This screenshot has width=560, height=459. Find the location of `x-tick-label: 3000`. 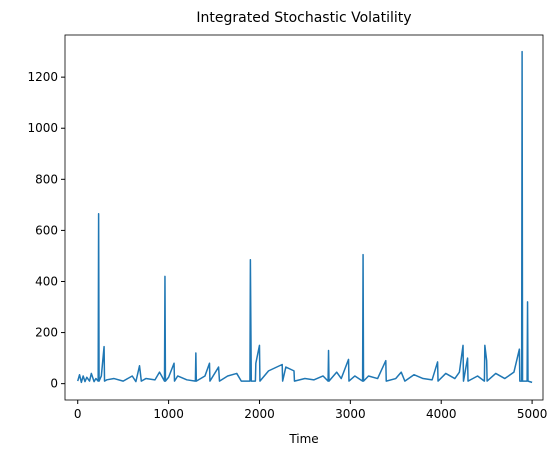

x-tick-label: 3000 is located at coordinates (350, 414).